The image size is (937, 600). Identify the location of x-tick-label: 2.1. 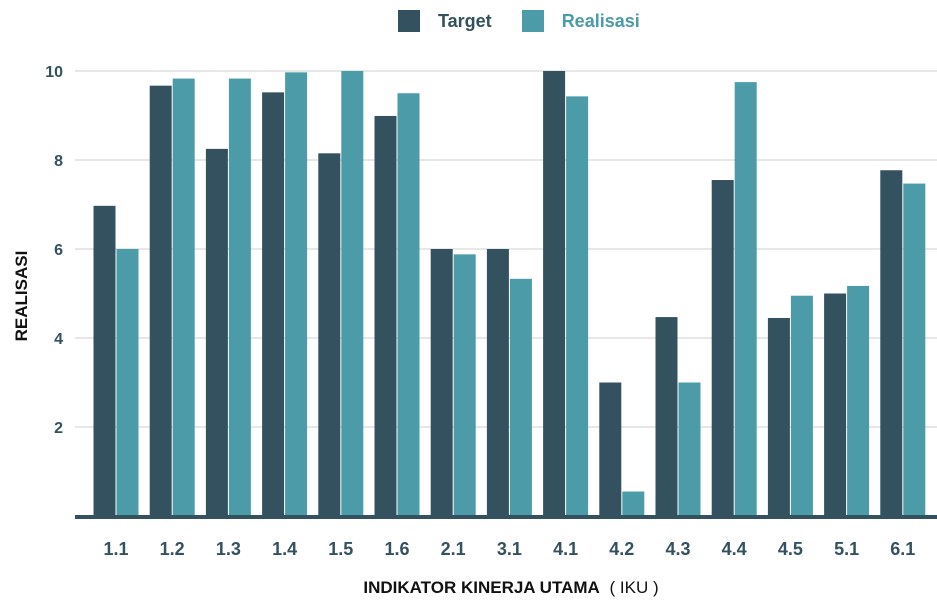
(453, 549).